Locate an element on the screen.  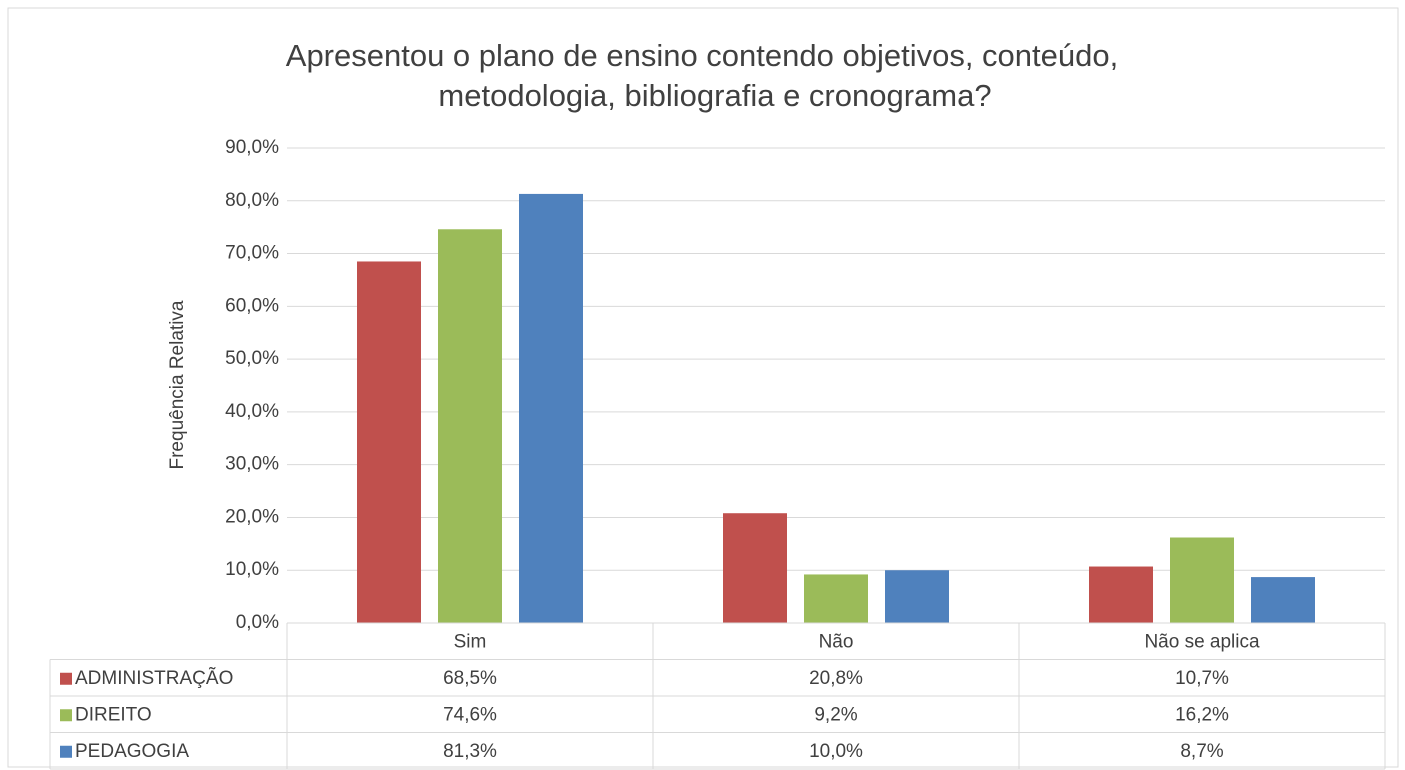
data-label: 74,6% is located at coordinates (470, 714).